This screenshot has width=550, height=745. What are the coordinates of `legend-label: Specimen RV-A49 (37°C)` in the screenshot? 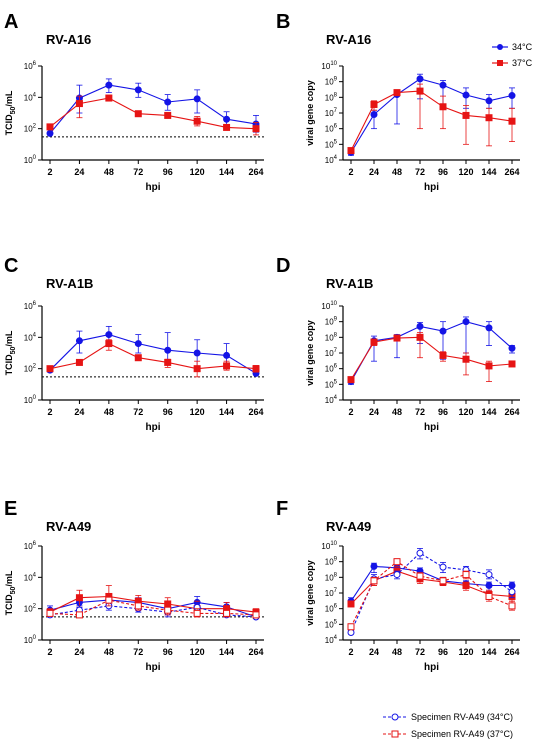 It's located at (462, 734).